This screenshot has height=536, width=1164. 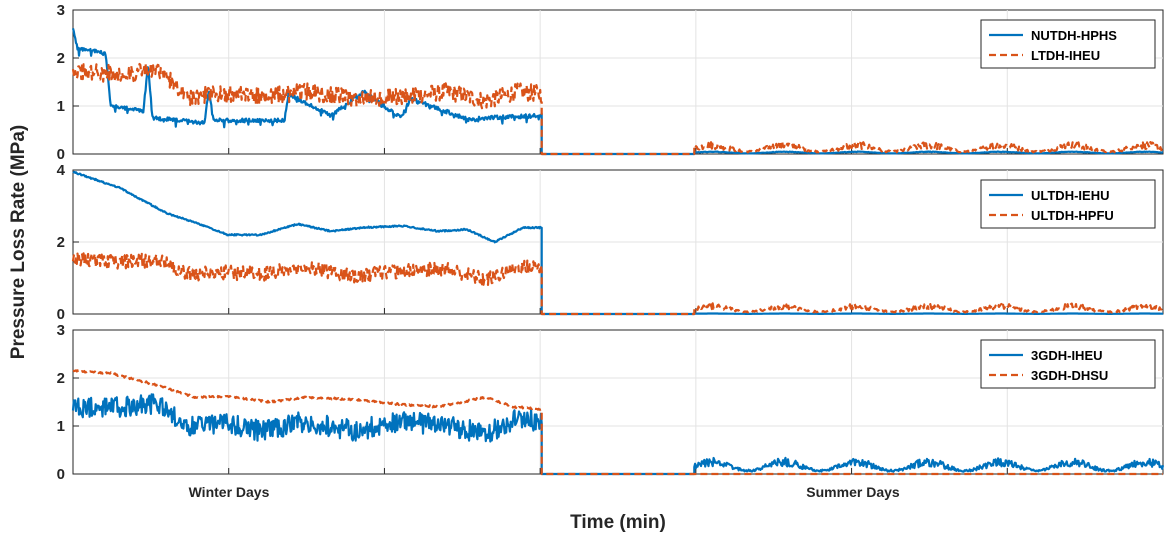 I want to click on legend-entry: 3GDH-DHSU, so click(x=1069, y=375).